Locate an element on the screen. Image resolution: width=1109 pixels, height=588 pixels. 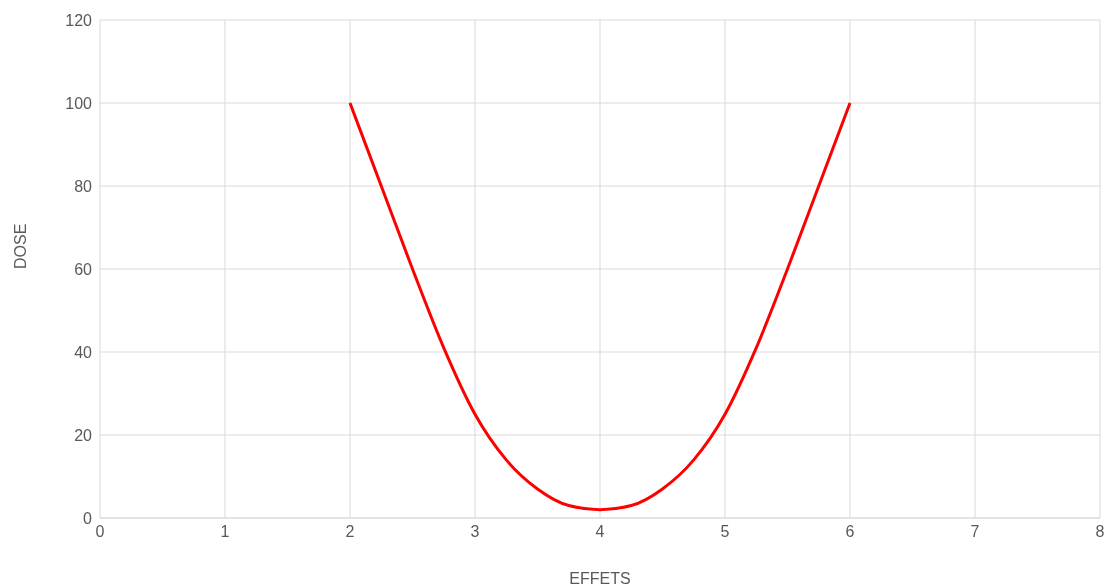
y-tick-label: 40 is located at coordinates (83, 352).